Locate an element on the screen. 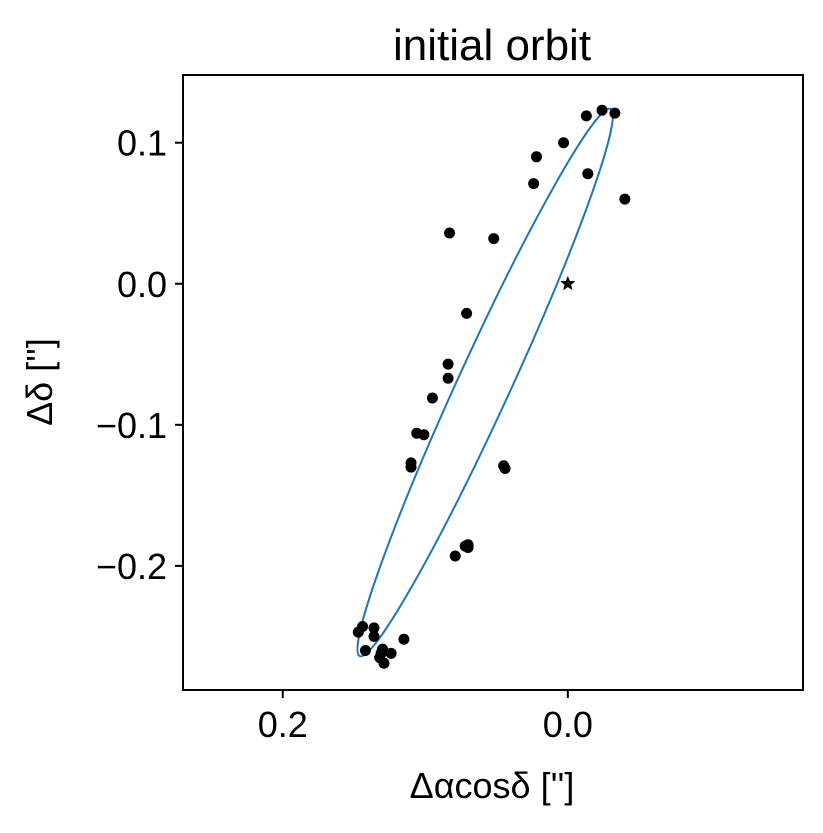  chart-title: initial orbit is located at coordinates (492, 45).